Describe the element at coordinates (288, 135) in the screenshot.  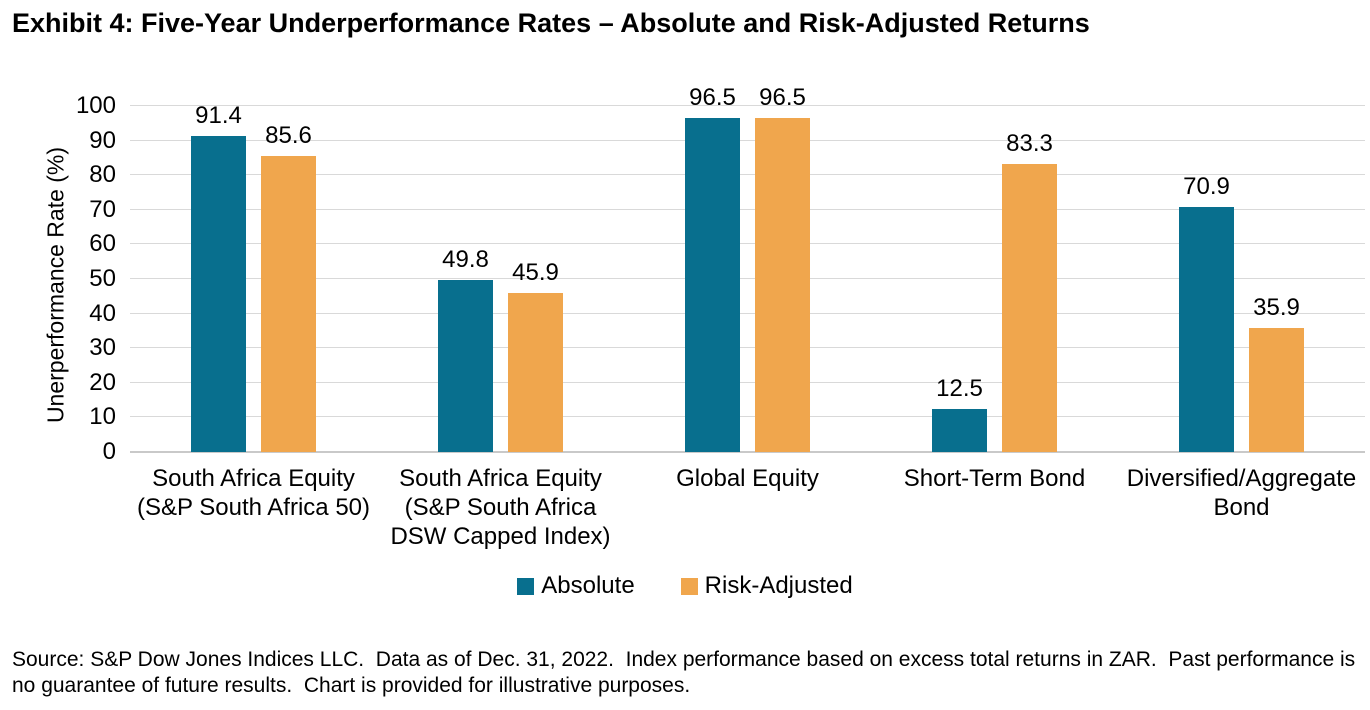
I see `bar-value-label: 85.6` at that location.